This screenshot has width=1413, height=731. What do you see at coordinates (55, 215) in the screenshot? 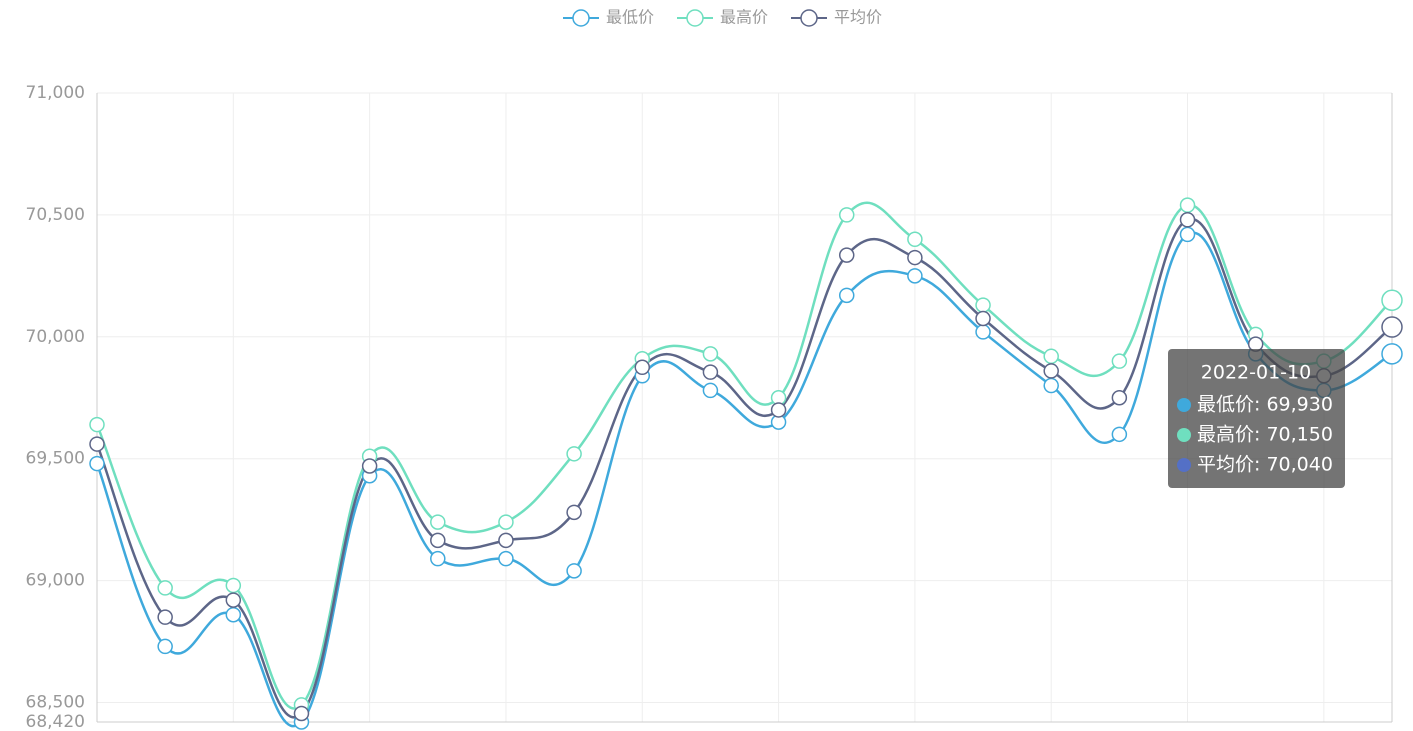
I see `y-tick-label: 70,500` at bounding box center [55, 215].